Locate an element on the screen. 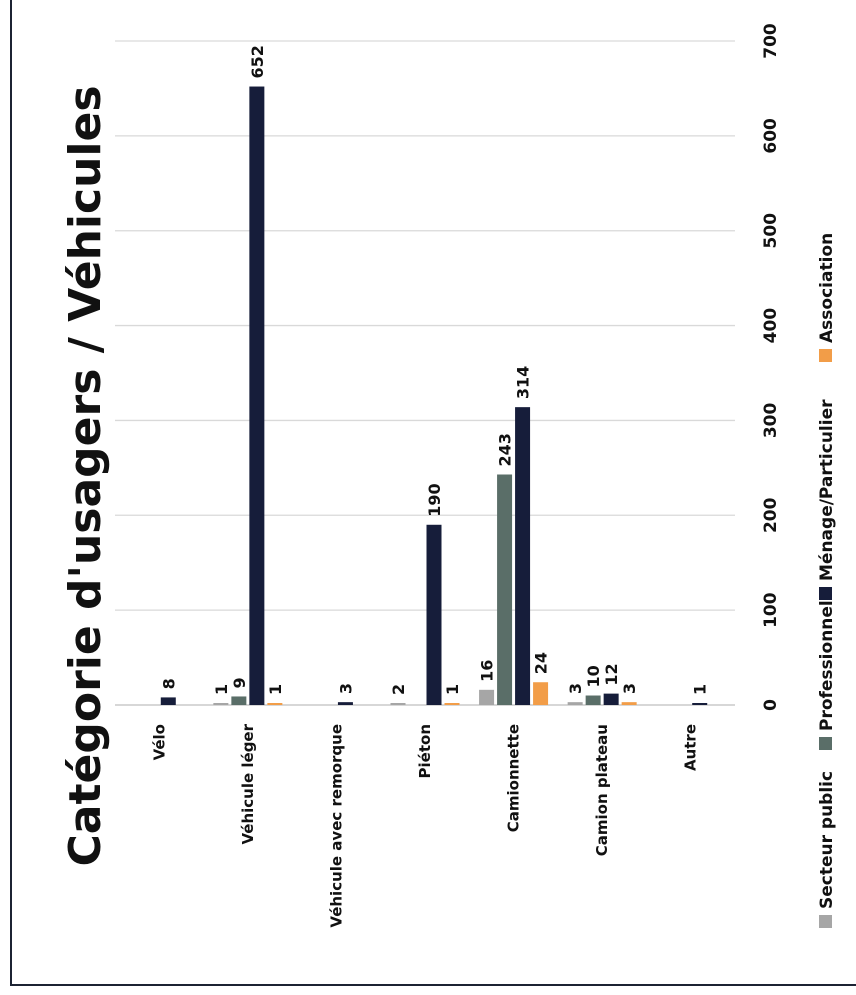  legend-label: Association is located at coordinates (827, 288).